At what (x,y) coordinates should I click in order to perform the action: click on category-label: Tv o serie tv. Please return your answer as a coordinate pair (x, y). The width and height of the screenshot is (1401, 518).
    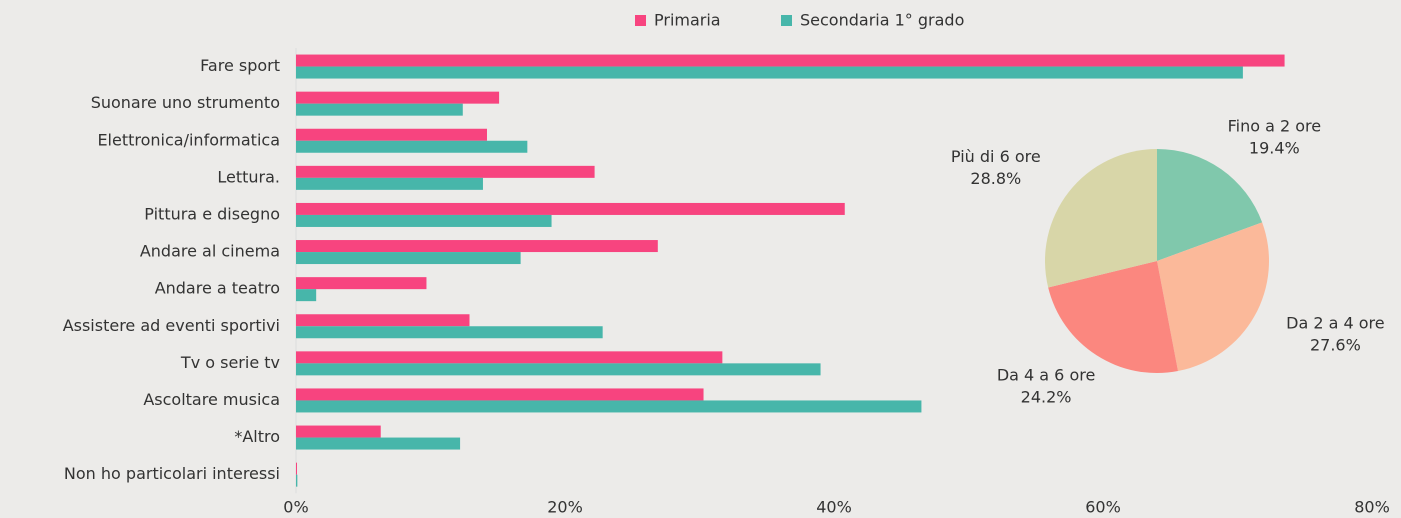
    Looking at the image, I should click on (230, 362).